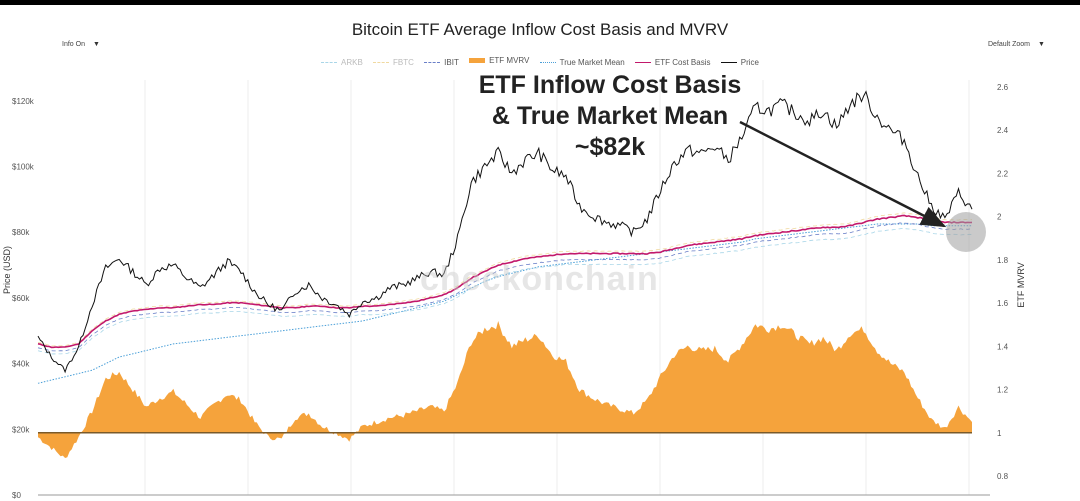 This screenshot has width=1080, height=501. What do you see at coordinates (23, 167) in the screenshot?
I see `left-tick-label: $100k` at bounding box center [23, 167].